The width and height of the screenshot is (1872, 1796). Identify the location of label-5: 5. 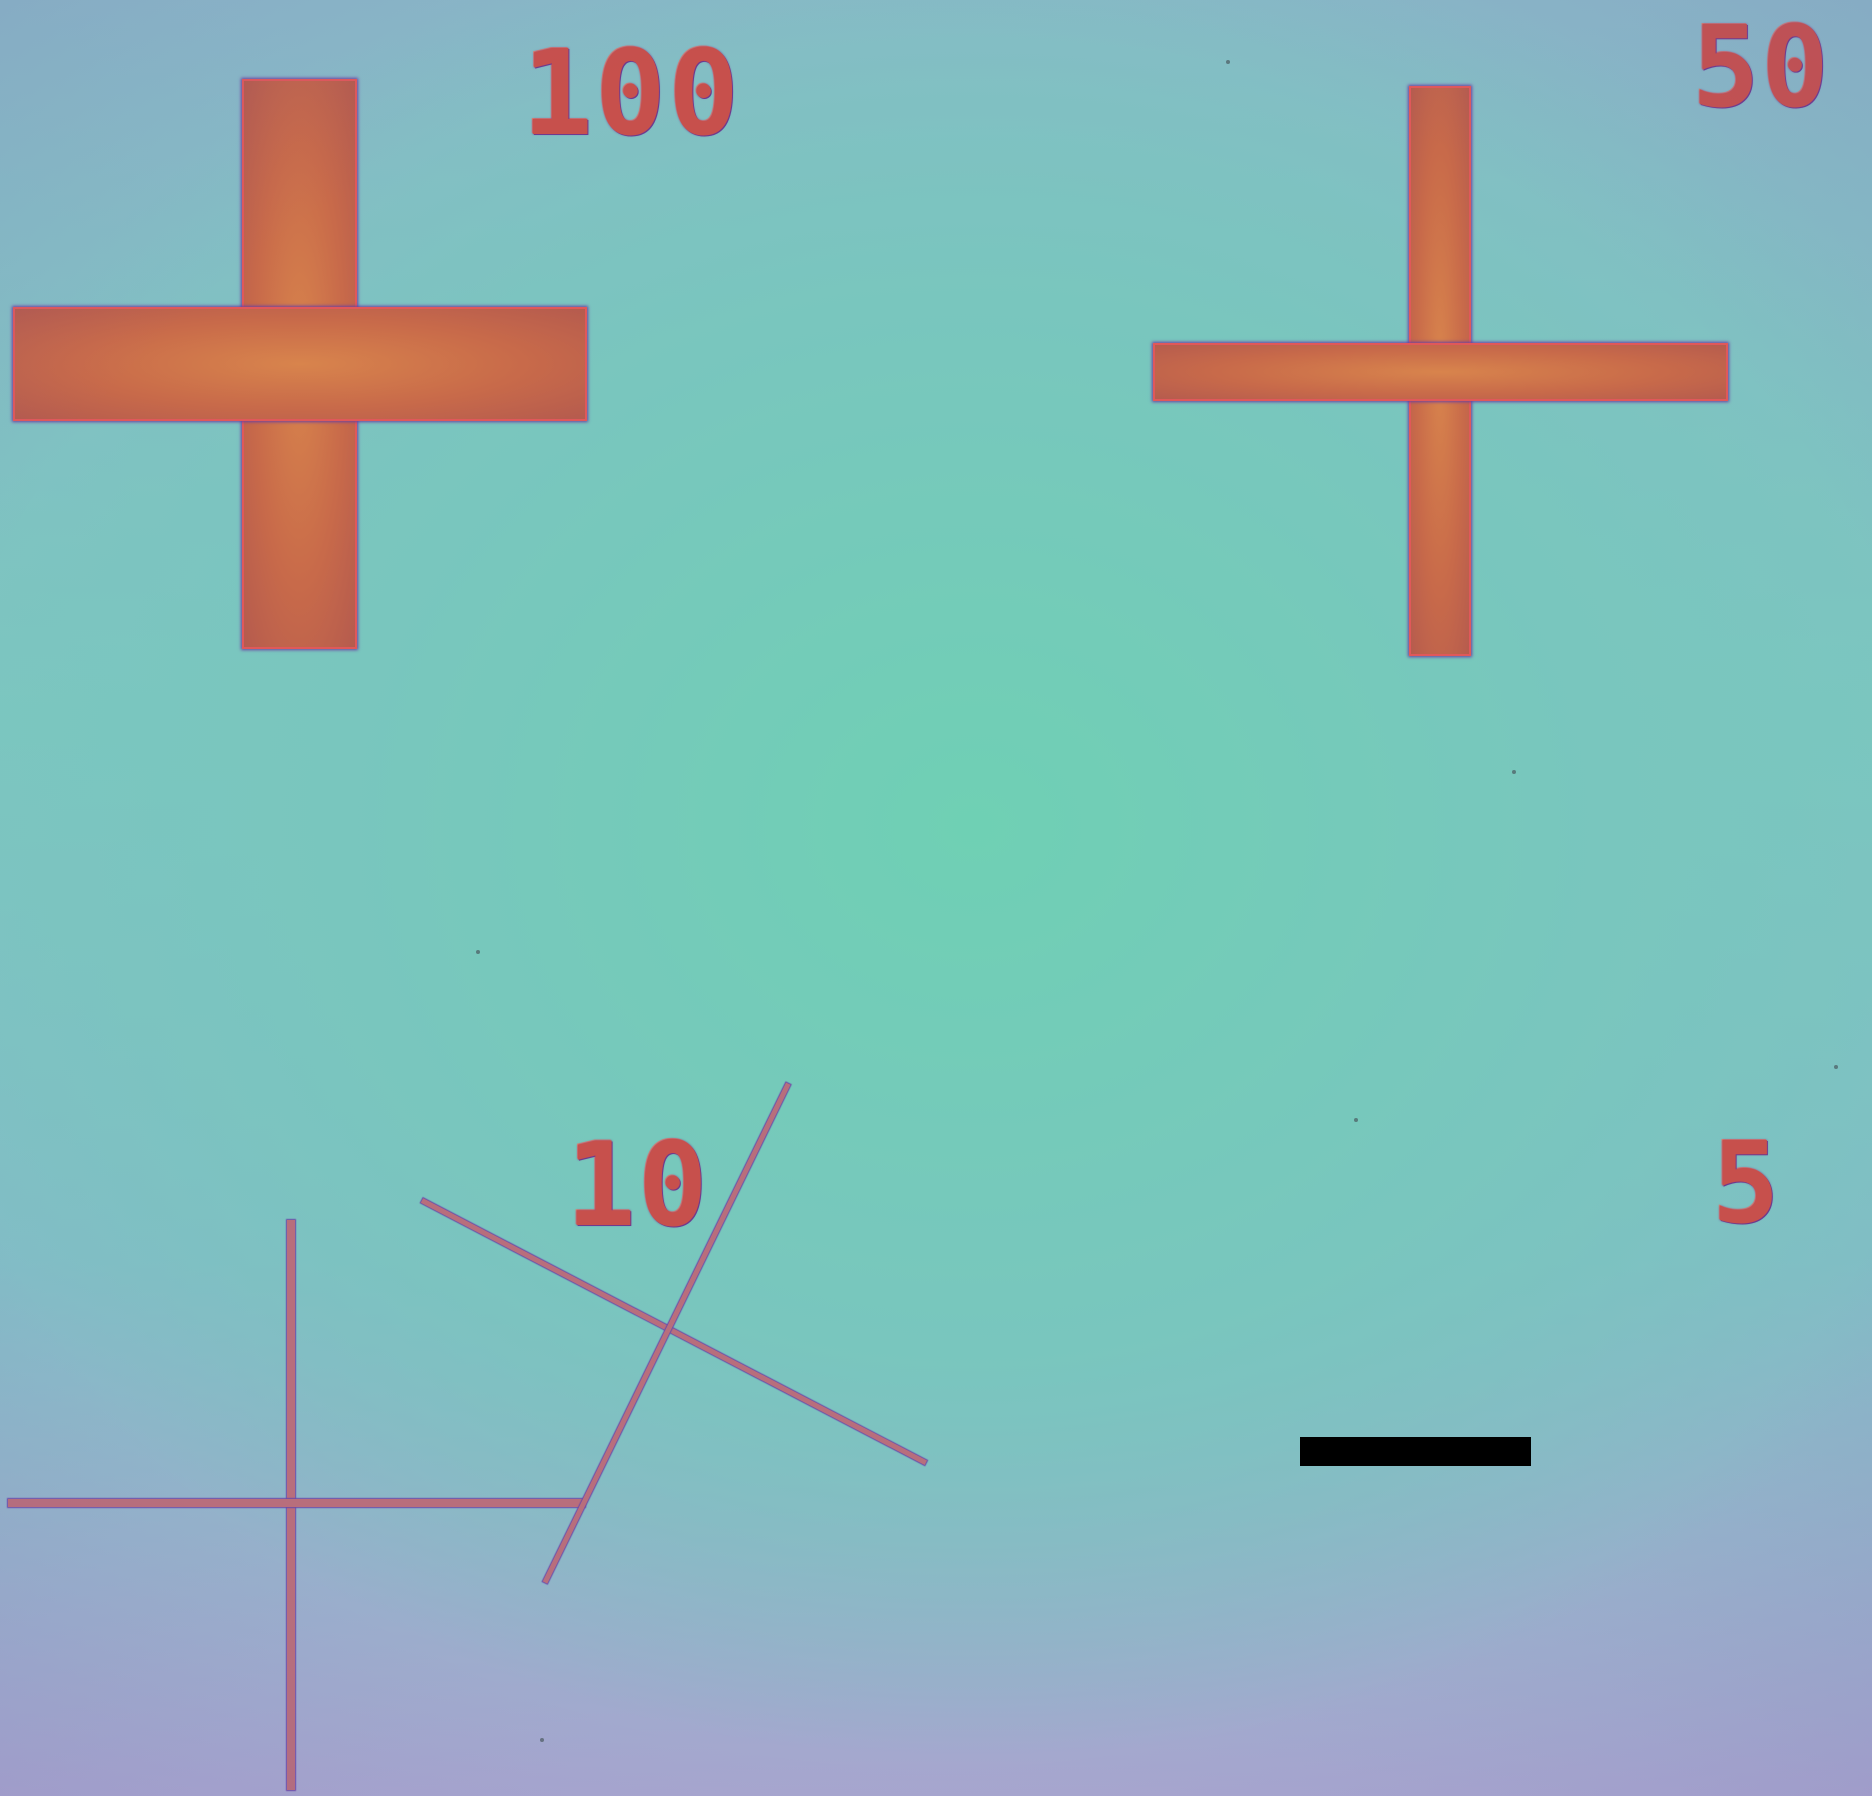
(1747, 1184).